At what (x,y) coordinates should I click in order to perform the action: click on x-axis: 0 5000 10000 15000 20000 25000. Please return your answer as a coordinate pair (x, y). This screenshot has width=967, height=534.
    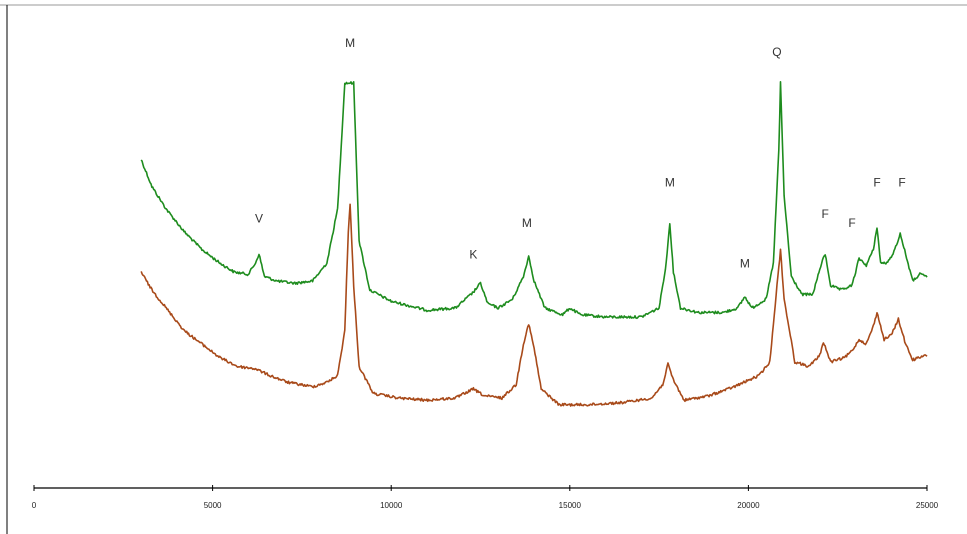
    Looking at the image, I should click on (485, 497).